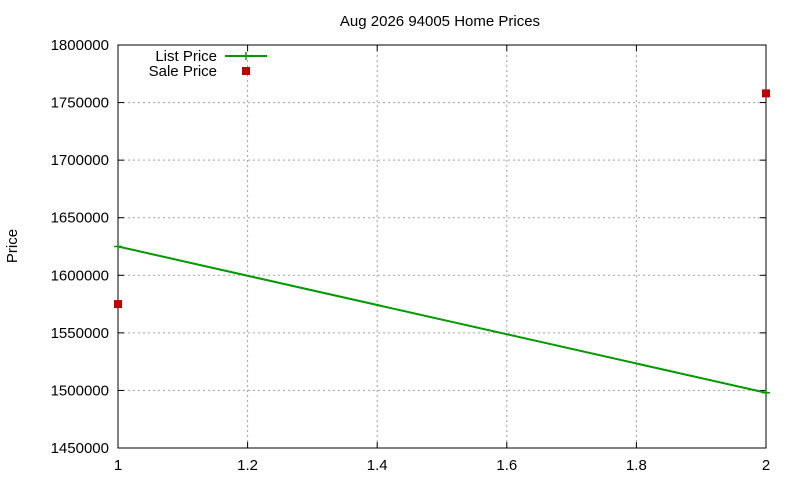 The image size is (800, 480). I want to click on x-tick-label: 1.2, so click(247, 465).